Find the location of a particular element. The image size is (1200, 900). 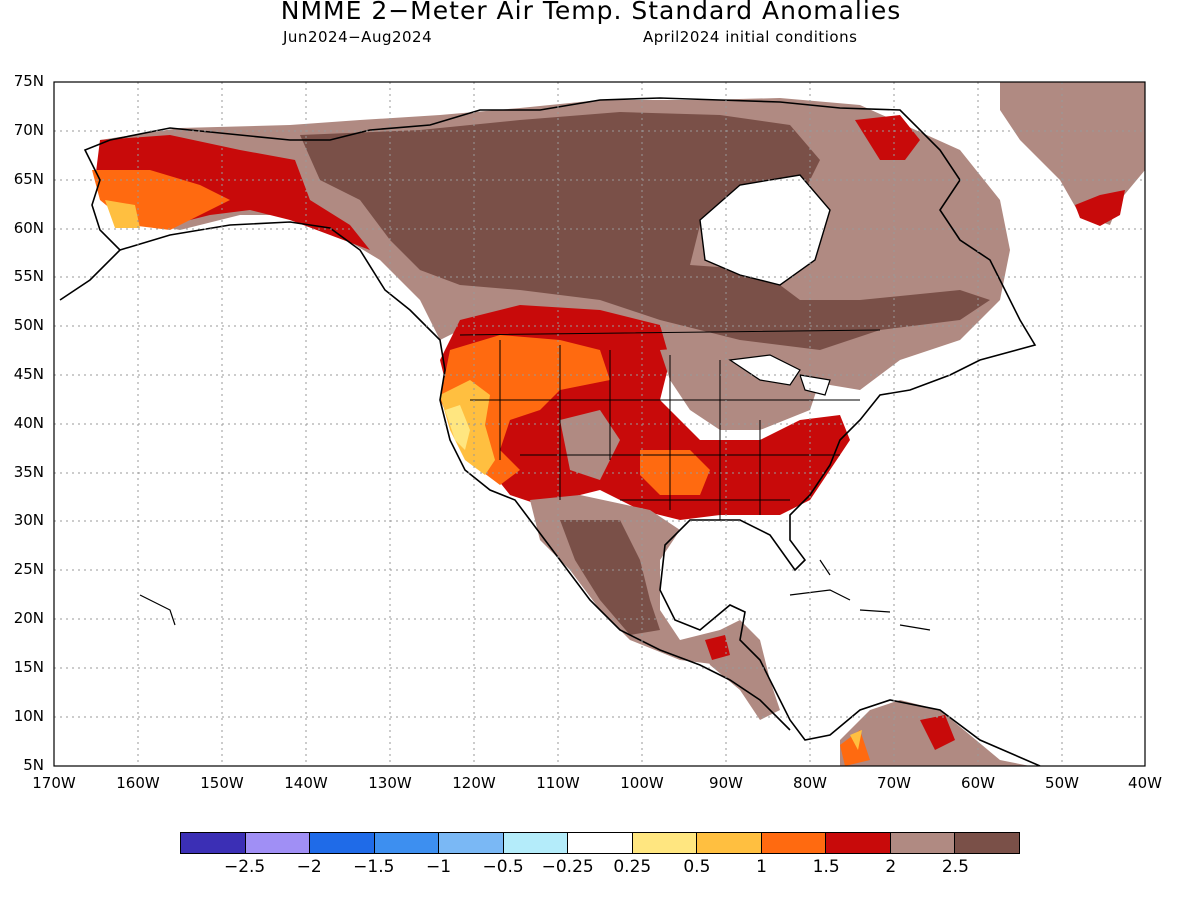

legend-tick-label: 2.5 is located at coordinates (955, 867).